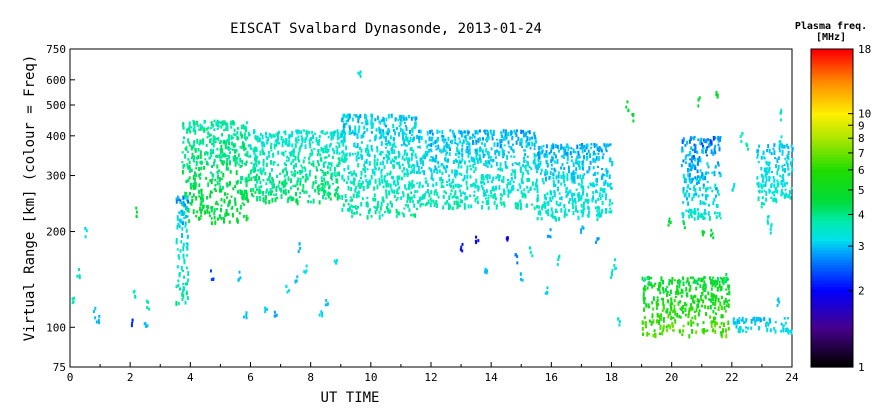  What do you see at coordinates (861, 190) in the screenshot?
I see `colorbar-tick-label: 5` at bounding box center [861, 190].